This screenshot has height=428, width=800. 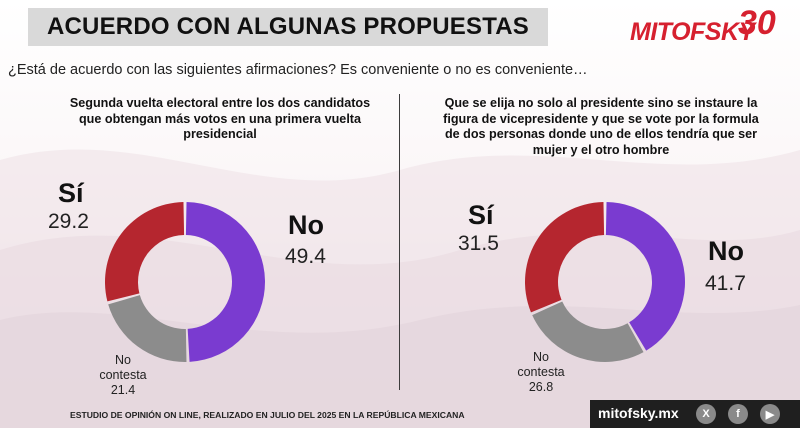 I want to click on chart-2-no-label: No, so click(x=726, y=251).